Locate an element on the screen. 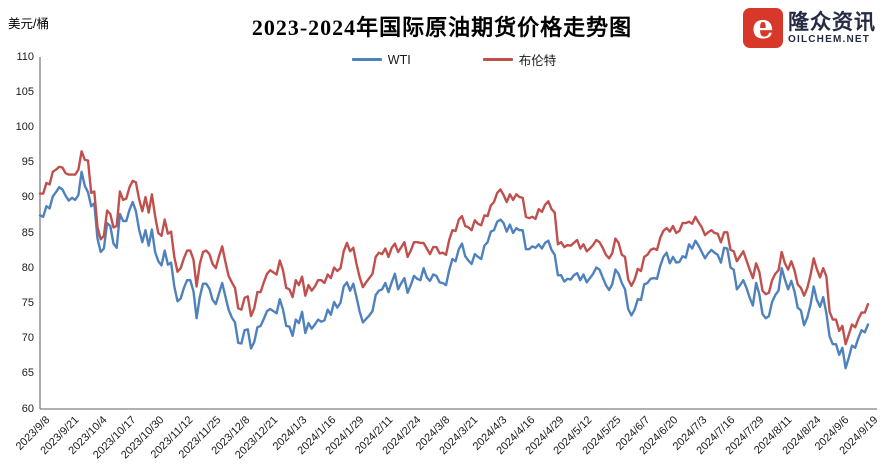  wti-line-swatch is located at coordinates (366, 59).